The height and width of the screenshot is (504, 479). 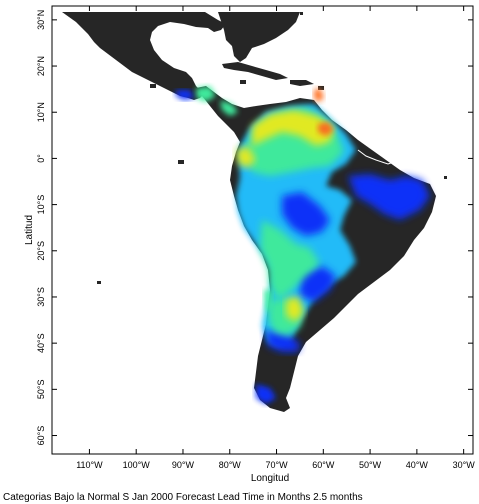 What do you see at coordinates (255, 71) in the screenshot?
I see `cuba-island` at bounding box center [255, 71].